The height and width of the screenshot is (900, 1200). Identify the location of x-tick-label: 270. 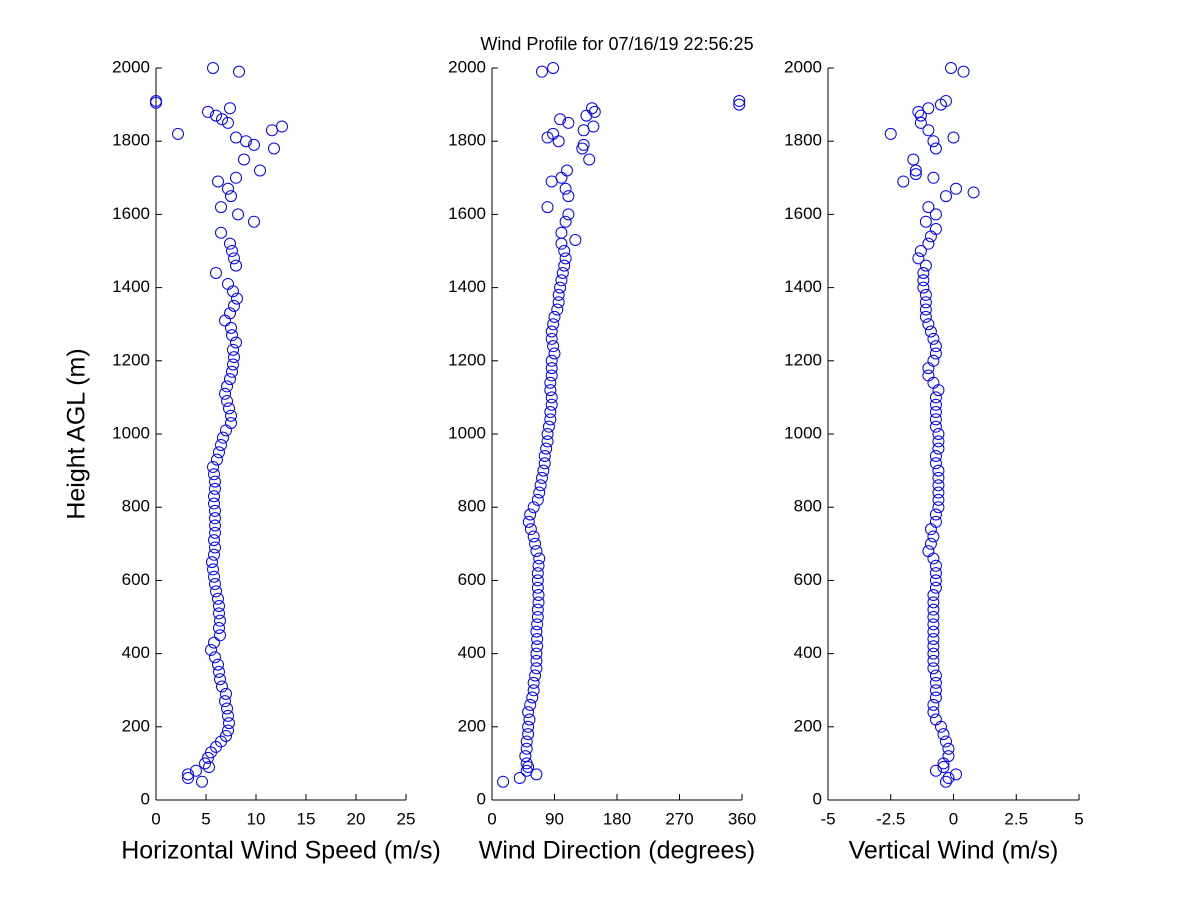
(679, 818).